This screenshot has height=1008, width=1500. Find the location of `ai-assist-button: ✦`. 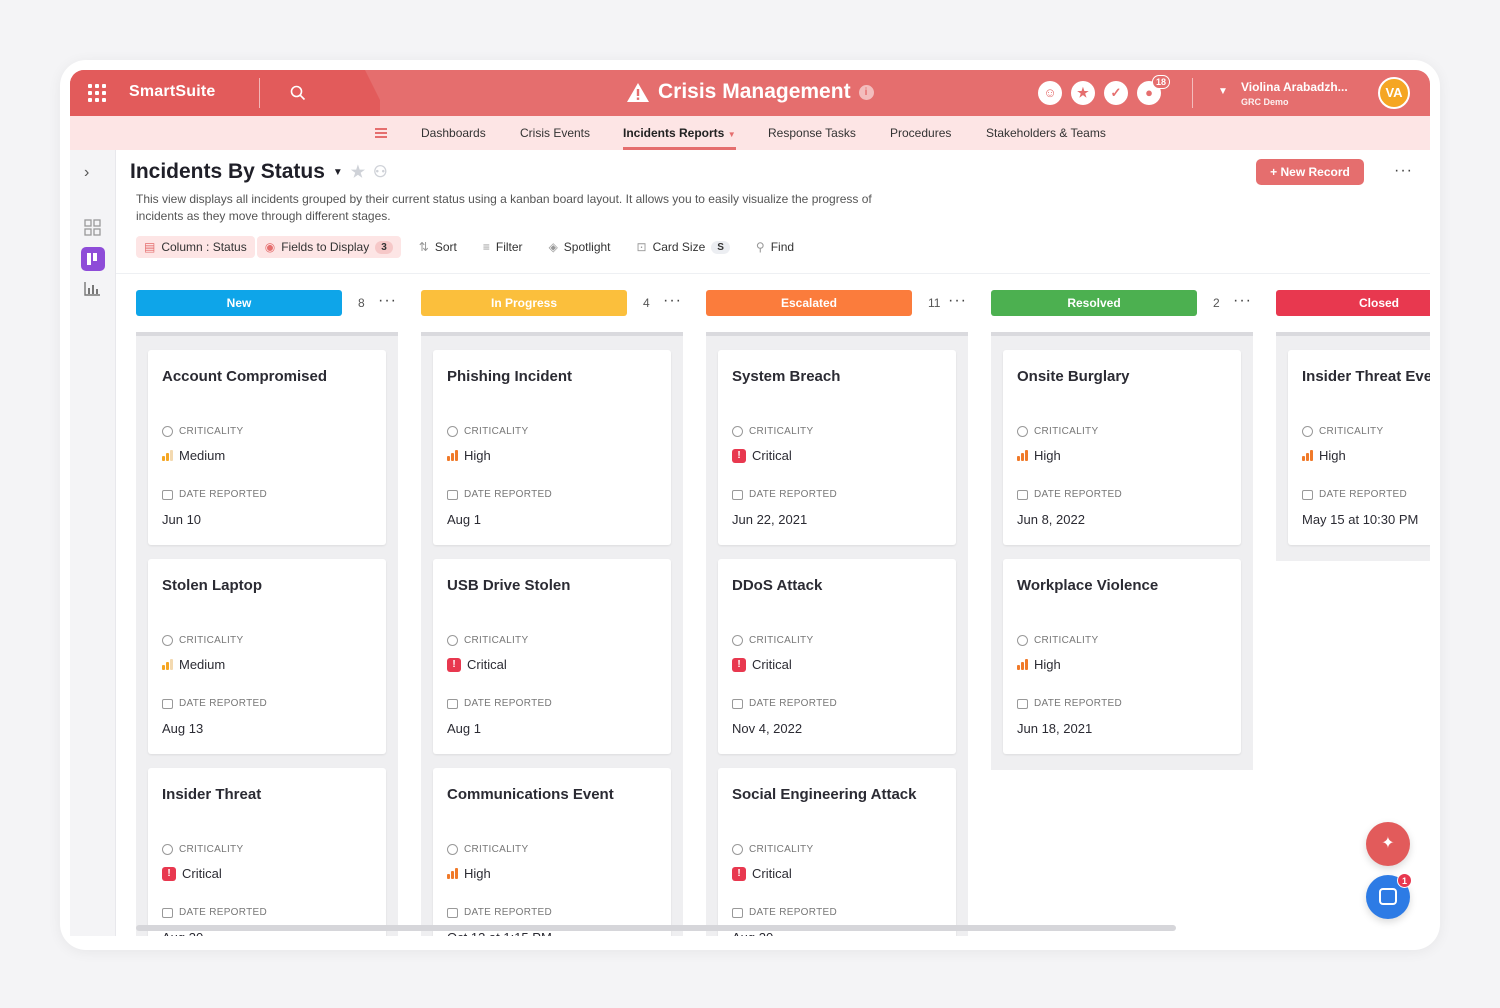

ai-assist-button: ✦ is located at coordinates (1388, 844).